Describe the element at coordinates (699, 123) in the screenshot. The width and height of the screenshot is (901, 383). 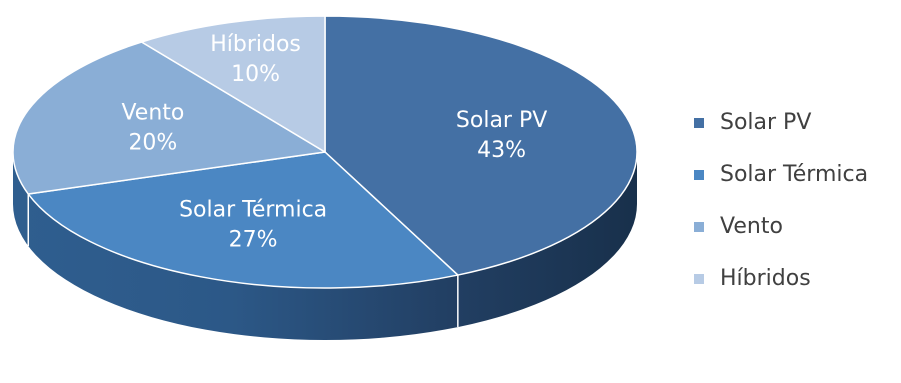
I see `legend-marker-solar-pv` at that location.